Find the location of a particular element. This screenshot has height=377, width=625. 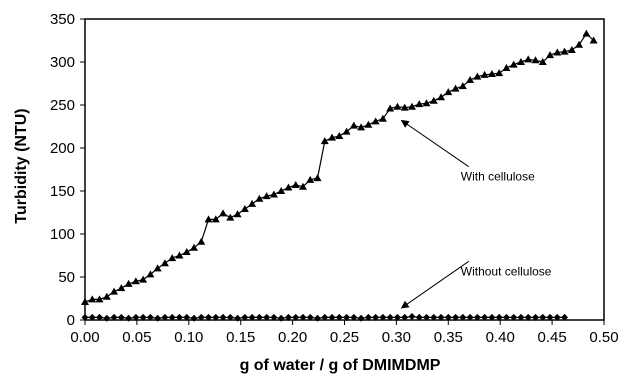

annotation-1-arrow is located at coordinates (435, 143).